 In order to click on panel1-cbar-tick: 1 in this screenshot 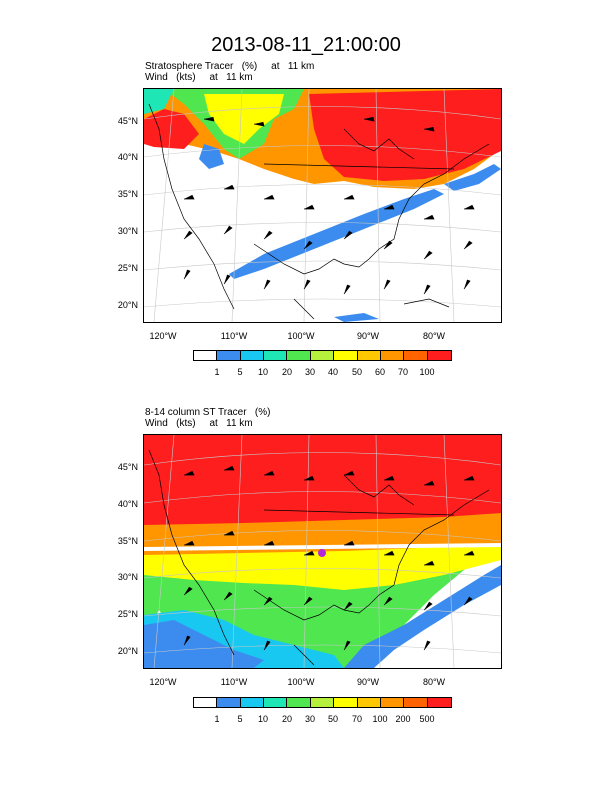, I will do `click(217, 372)`.